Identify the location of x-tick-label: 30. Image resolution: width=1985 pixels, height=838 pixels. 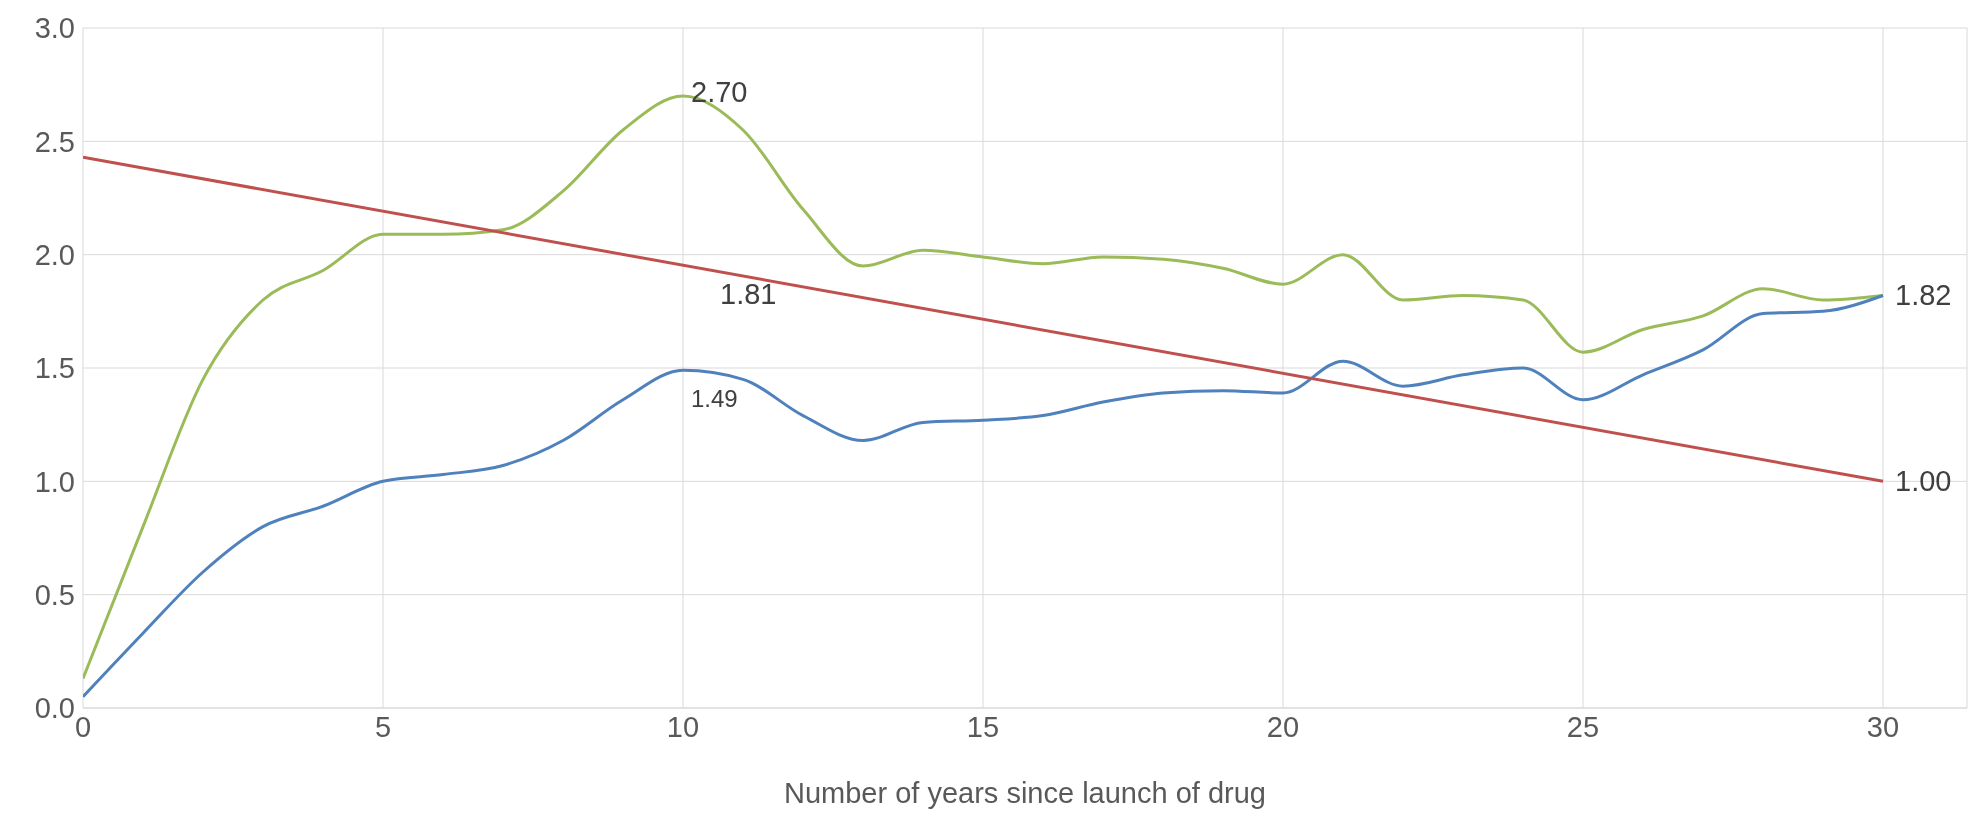
(1883, 726).